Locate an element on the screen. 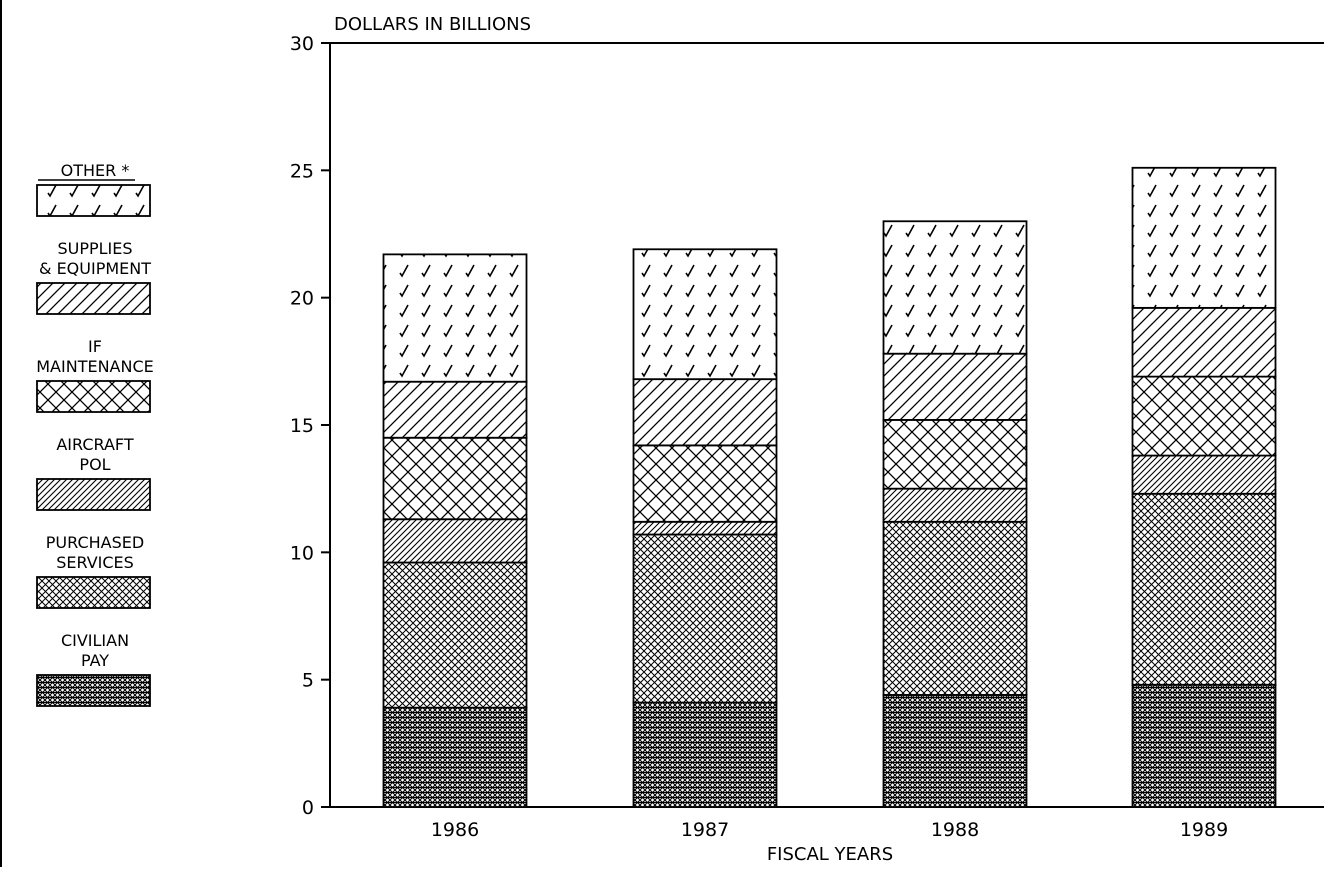 This screenshot has height=871, width=1326. bar-segment-checkmarks-1988 is located at coordinates (955, 287).